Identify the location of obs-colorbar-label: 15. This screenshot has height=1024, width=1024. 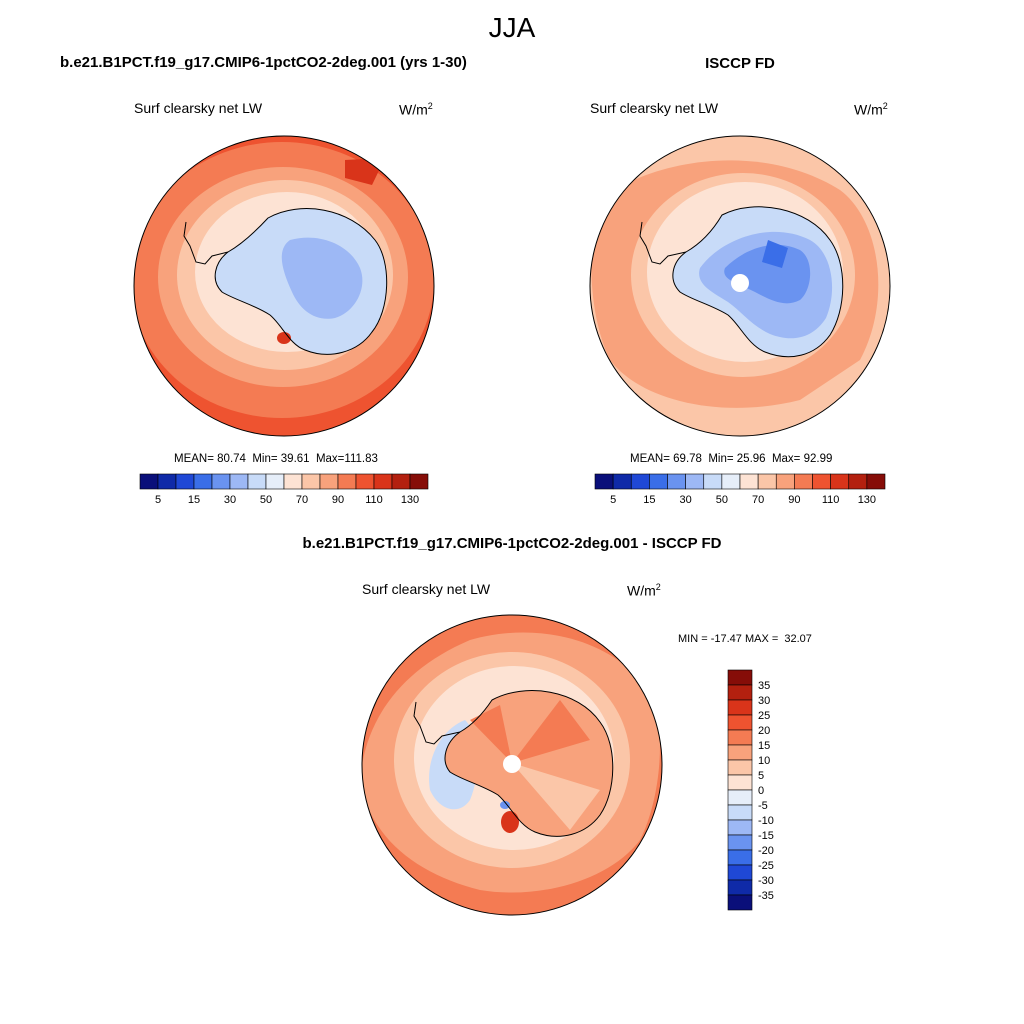
(649, 500).